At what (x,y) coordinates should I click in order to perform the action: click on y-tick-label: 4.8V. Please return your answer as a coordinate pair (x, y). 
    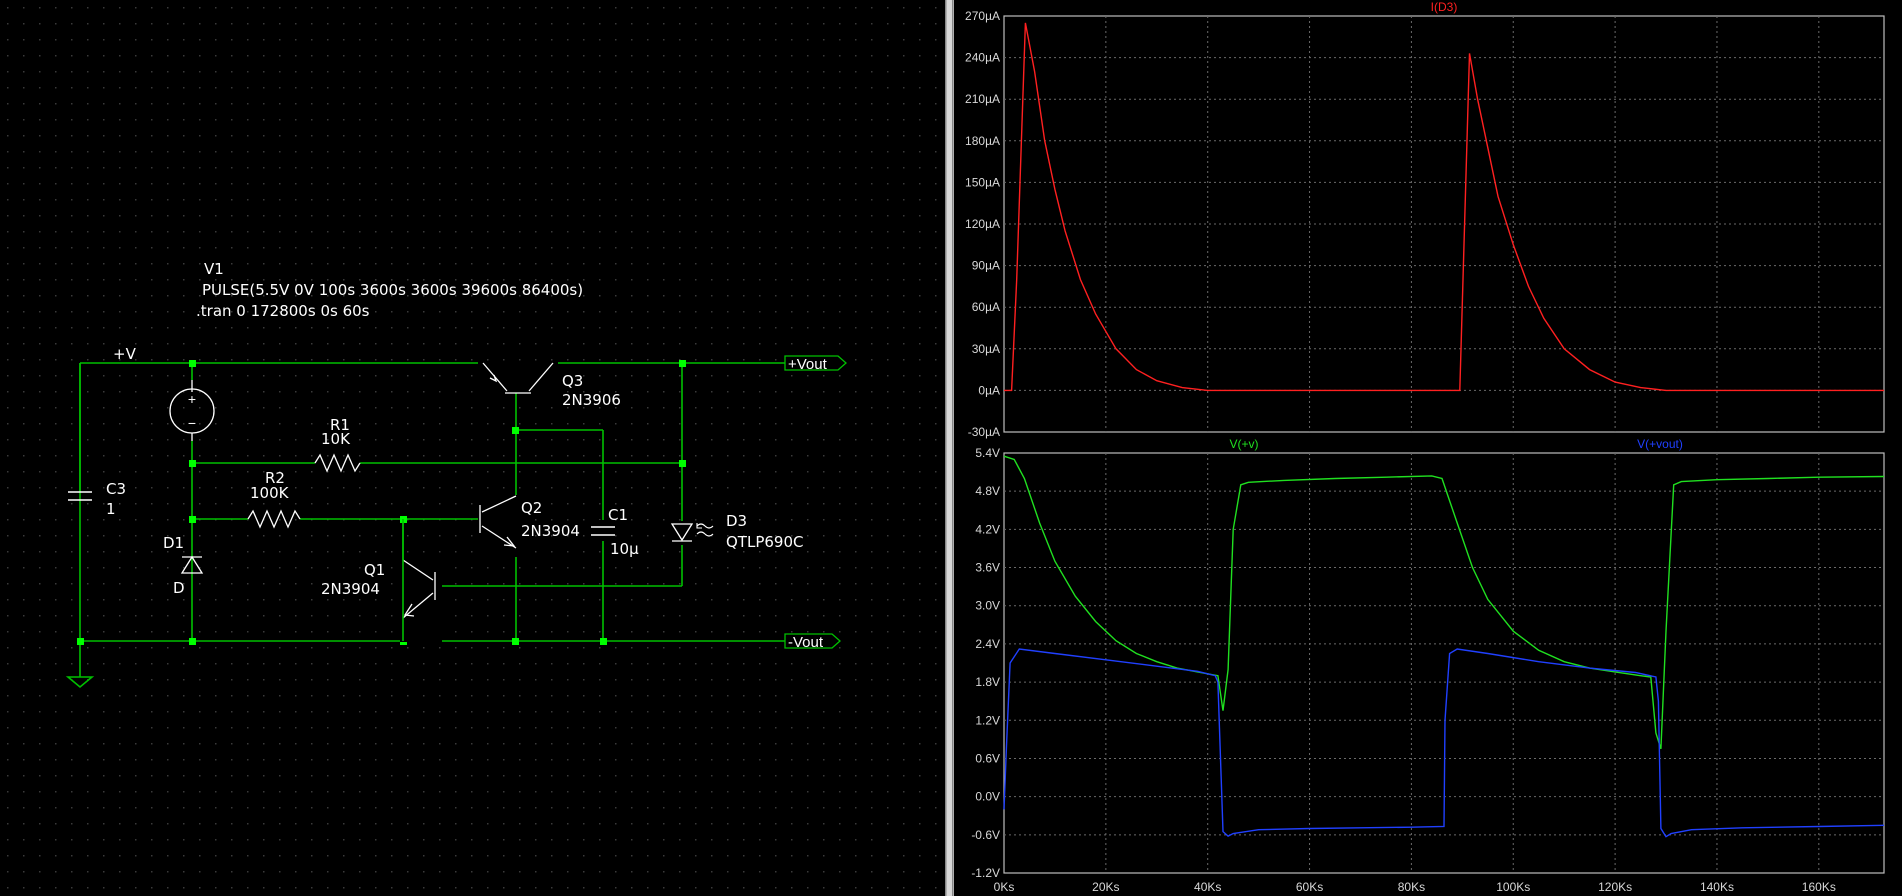
    Looking at the image, I should click on (987, 491).